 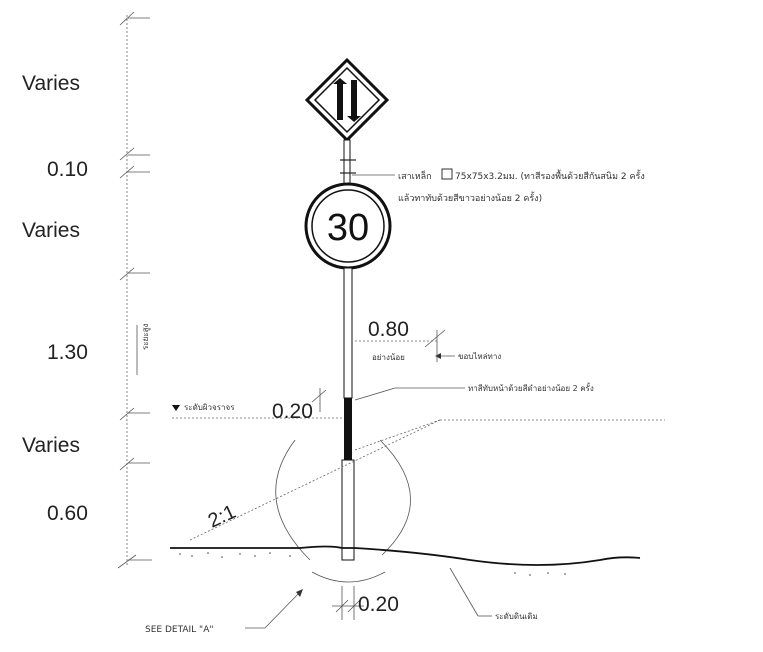 What do you see at coordinates (179, 630) in the screenshot?
I see `note-see-detail: SEE DETAIL "A"` at bounding box center [179, 630].